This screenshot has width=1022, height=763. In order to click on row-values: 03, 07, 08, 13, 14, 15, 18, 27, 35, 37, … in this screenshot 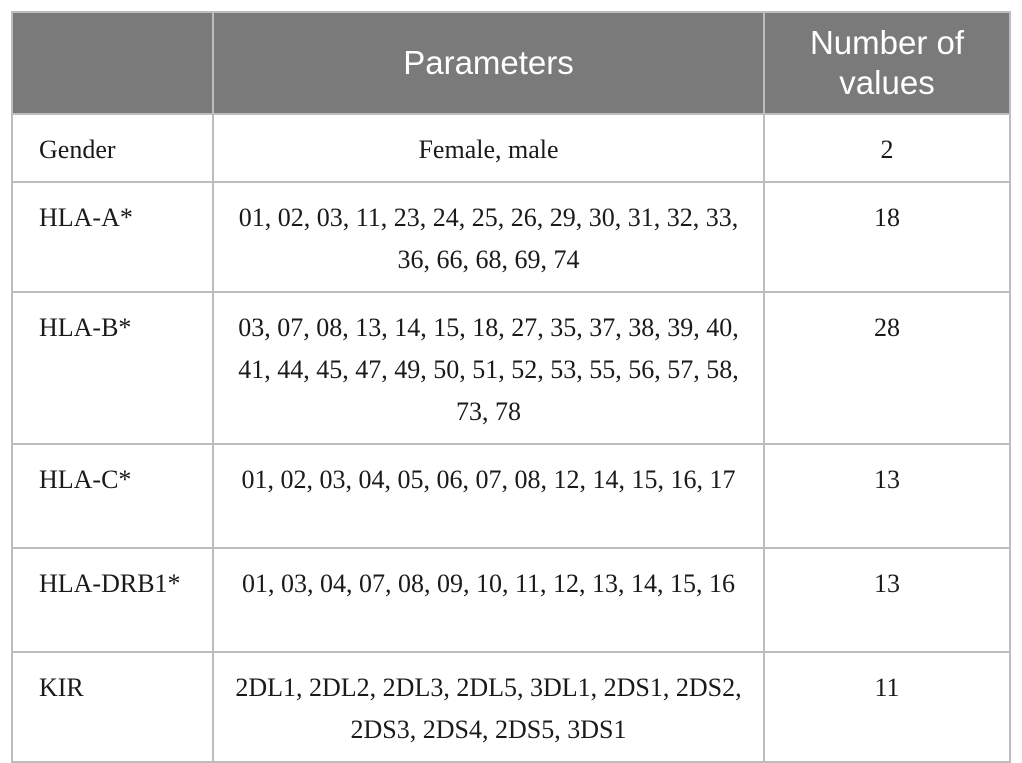, I will do `click(488, 368)`.